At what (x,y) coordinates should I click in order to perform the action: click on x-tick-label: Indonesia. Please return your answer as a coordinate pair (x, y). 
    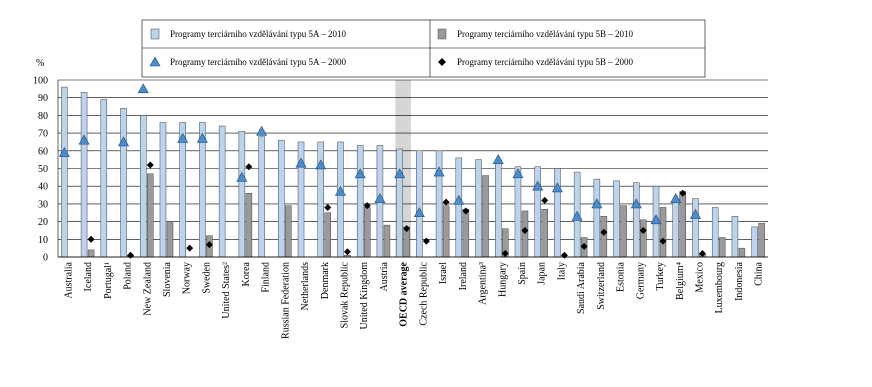
    Looking at the image, I should click on (739, 280).